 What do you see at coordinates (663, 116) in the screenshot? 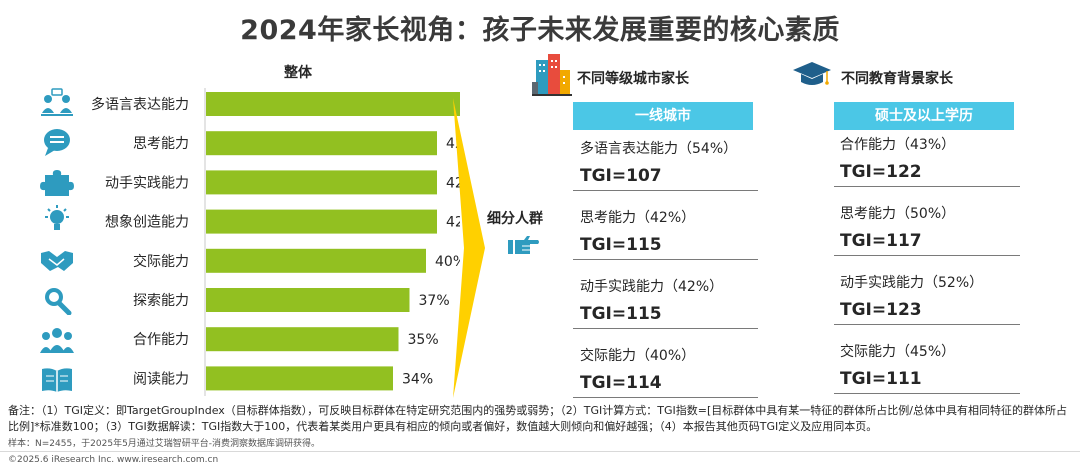
I see `panel-city-bar: 一线城市` at bounding box center [663, 116].